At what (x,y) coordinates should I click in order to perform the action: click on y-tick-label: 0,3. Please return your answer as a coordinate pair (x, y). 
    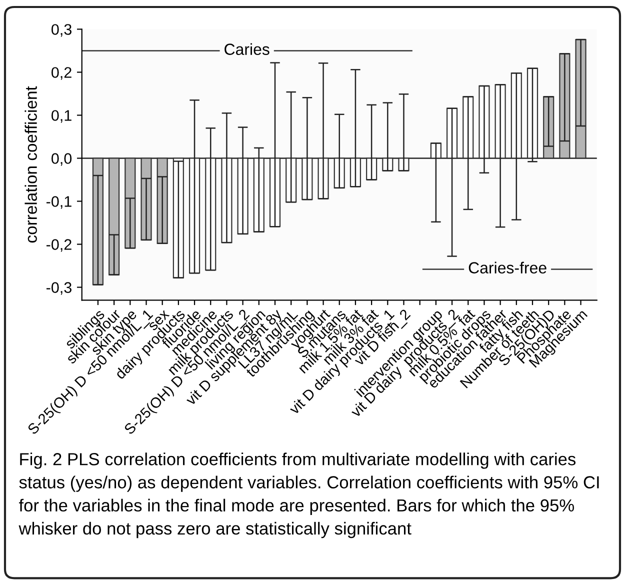
    Looking at the image, I should click on (62, 30).